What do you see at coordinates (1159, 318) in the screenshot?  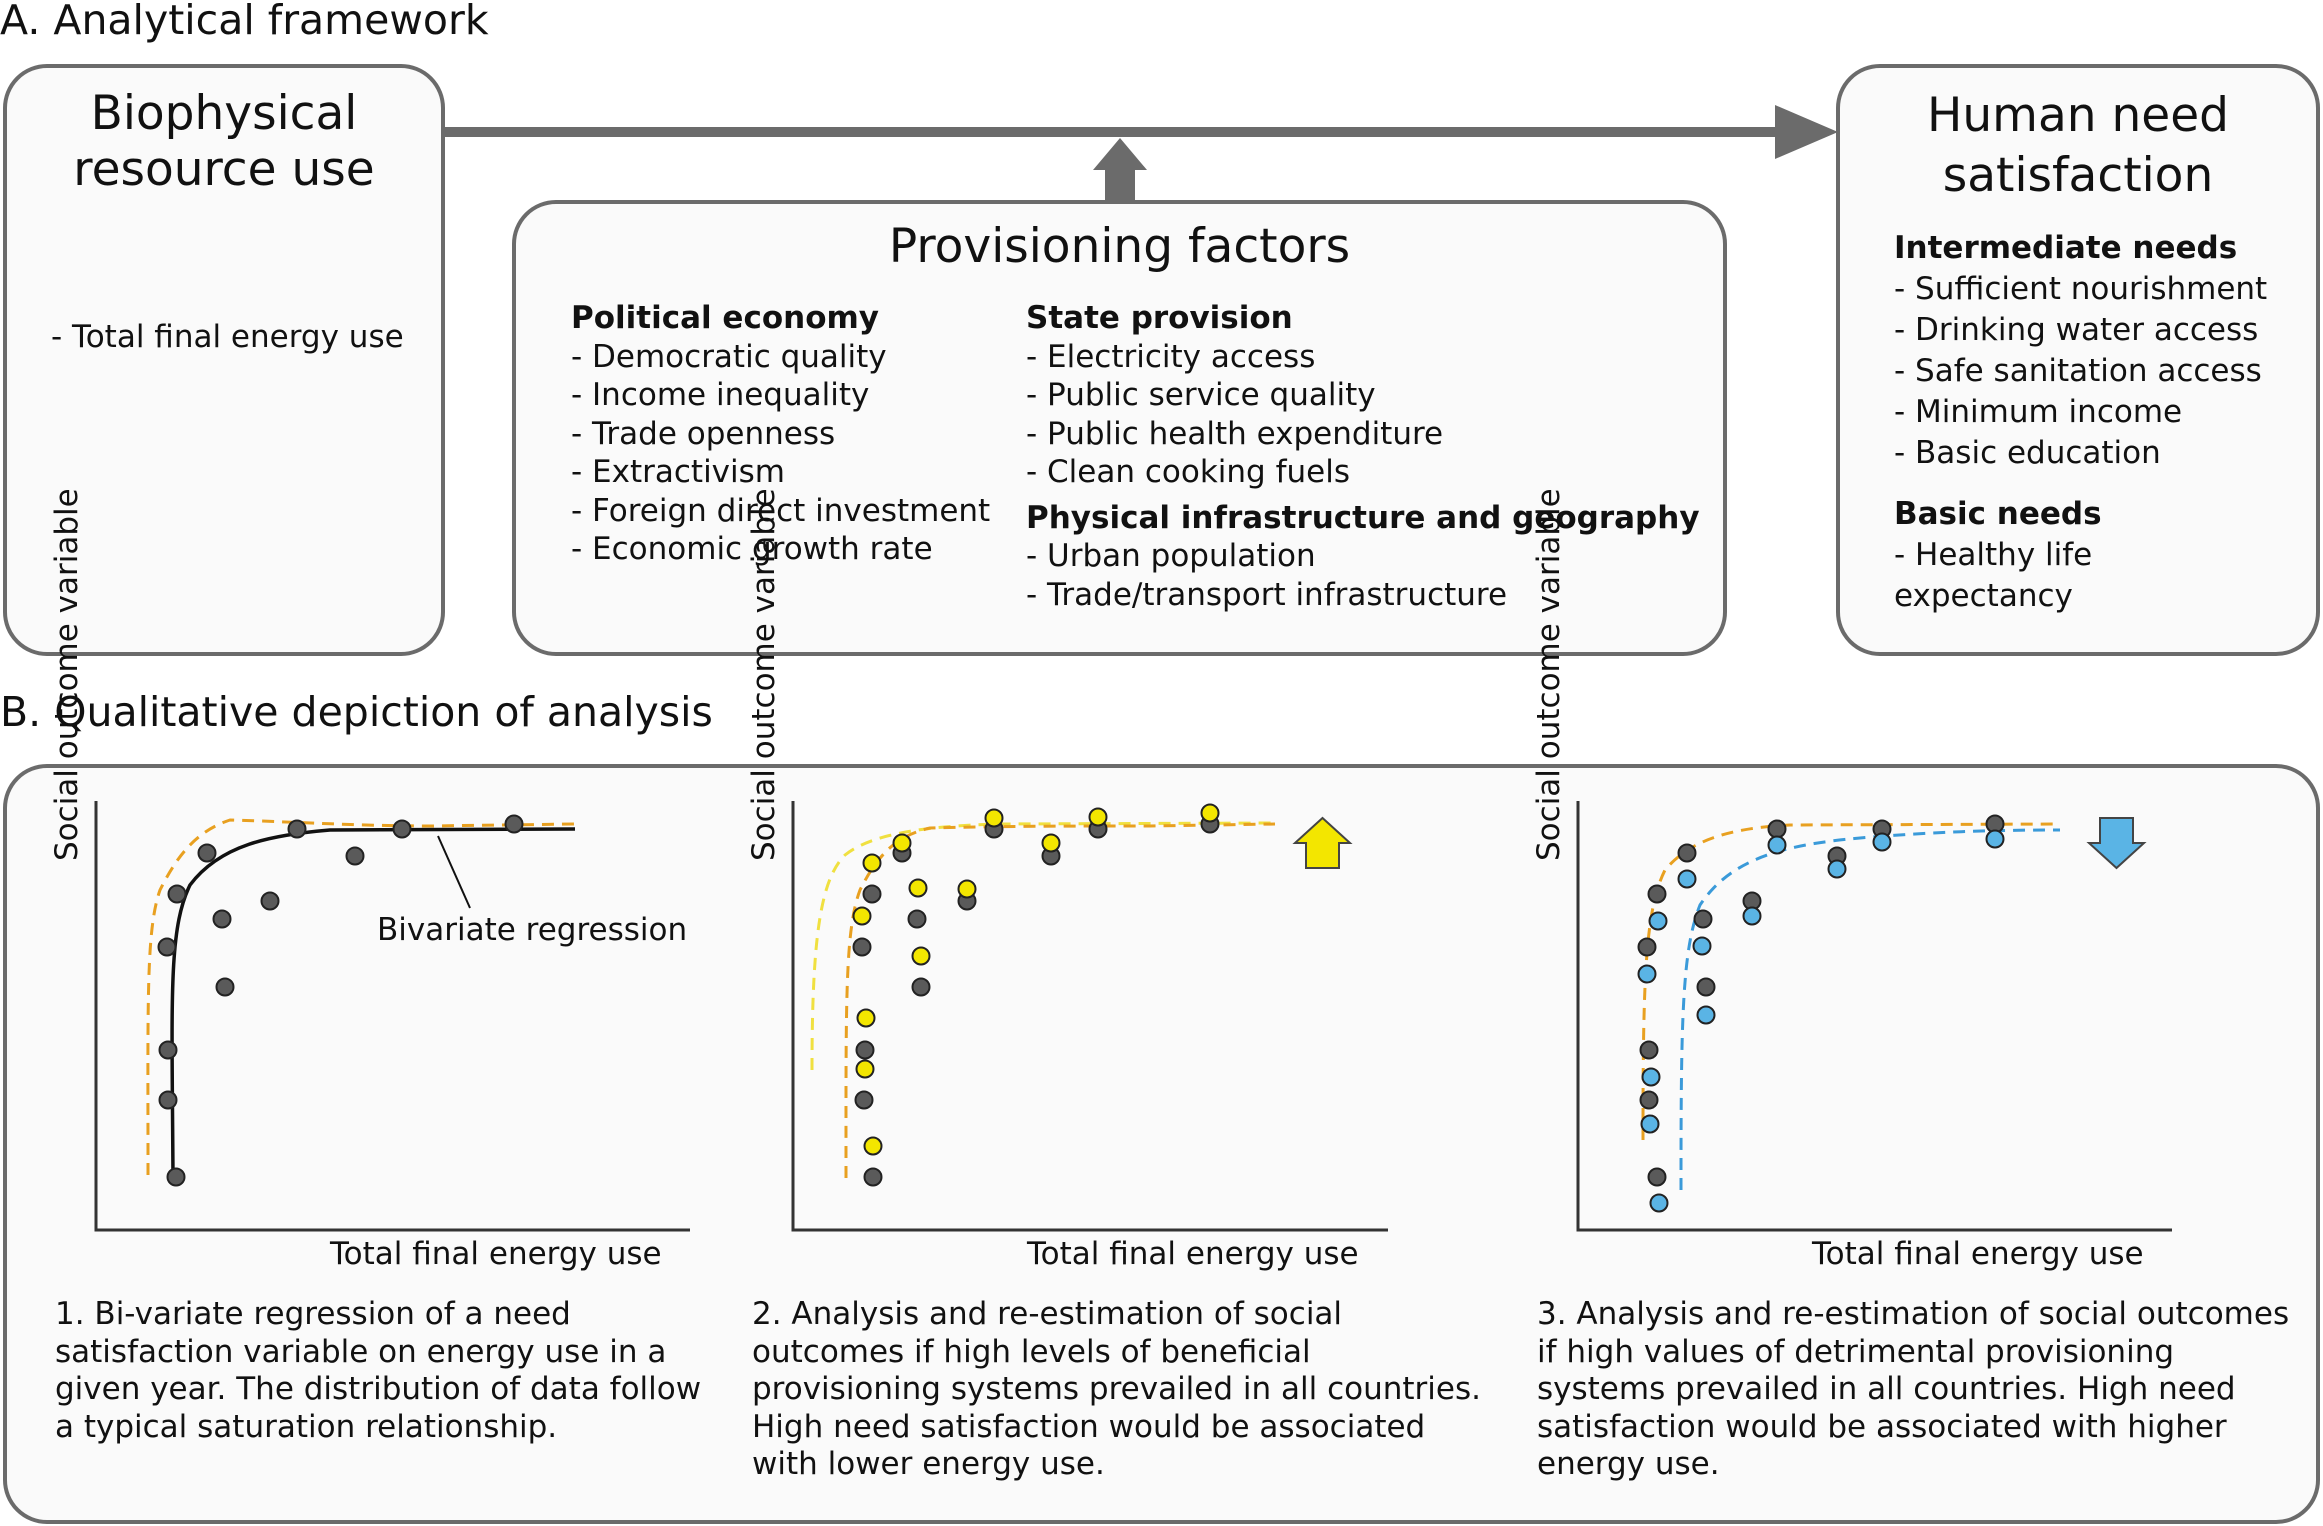 I see `state-provision-heading: State provision` at bounding box center [1159, 318].